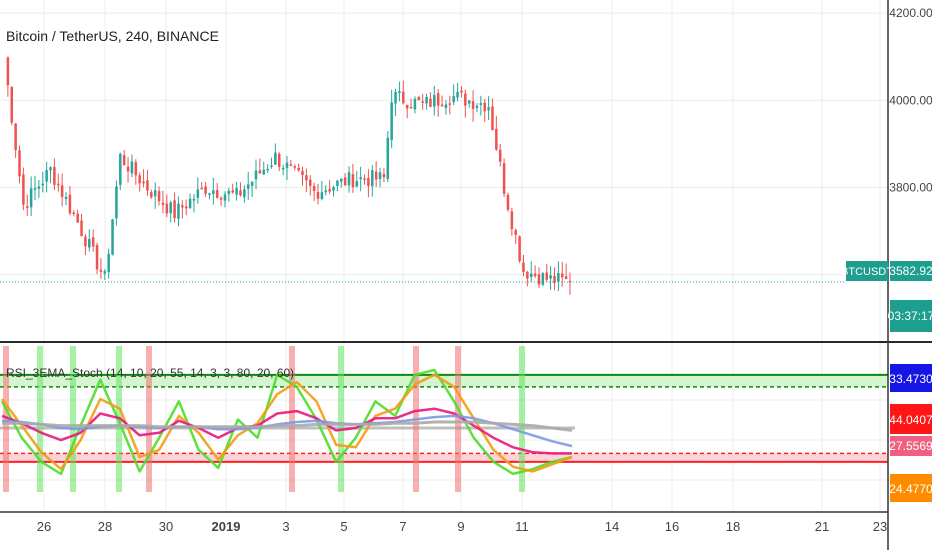  Describe the element at coordinates (402, 526) in the screenshot. I see `time-tick-6: 7` at that location.